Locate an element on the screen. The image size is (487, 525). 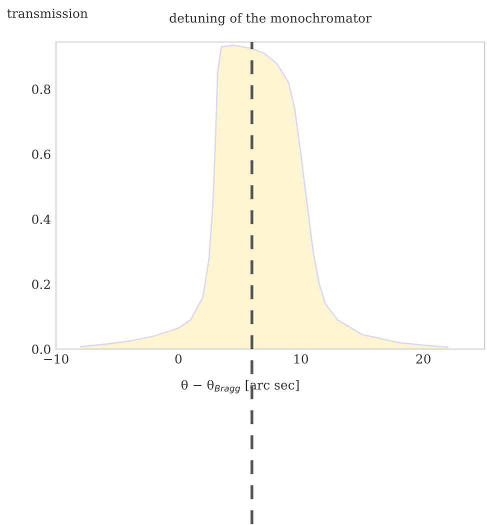
x-tick-label: 20 is located at coordinates (423, 359).